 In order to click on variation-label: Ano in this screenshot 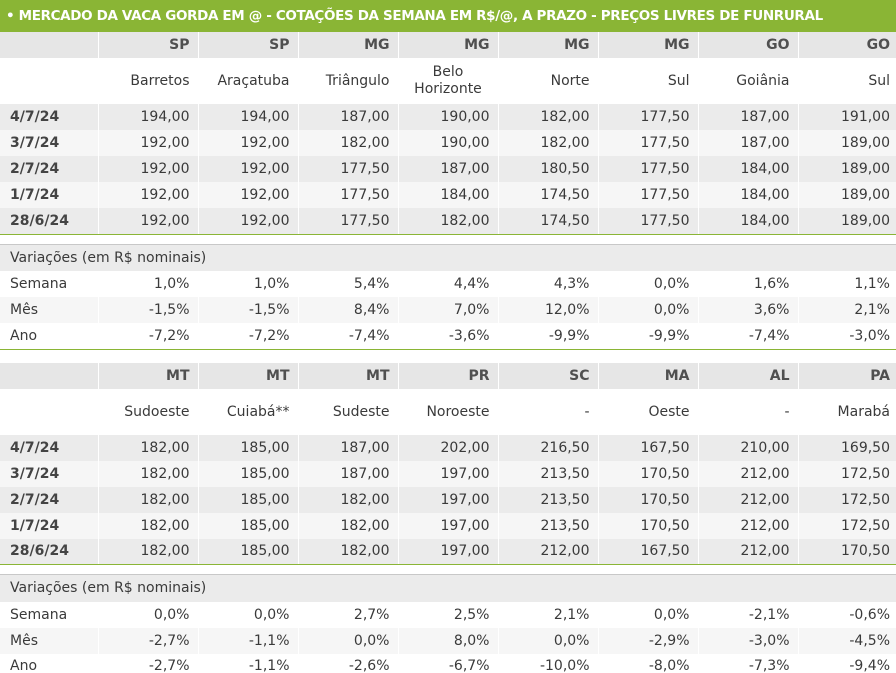, I will do `click(49, 336)`.